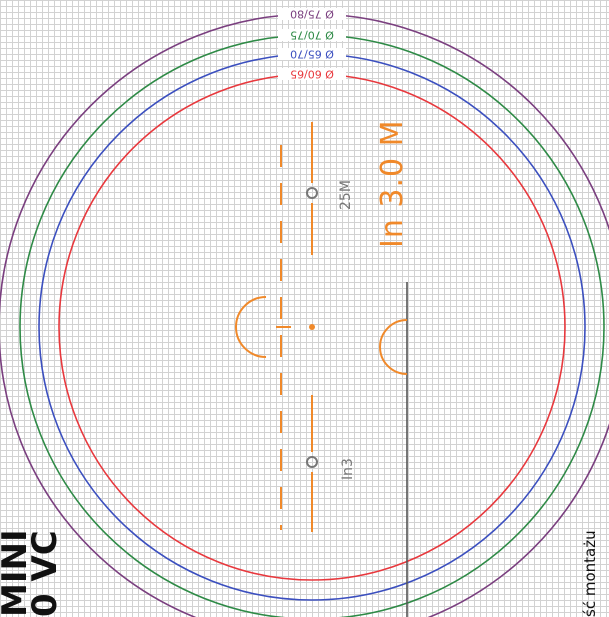 Image resolution: width=609 pixels, height=617 pixels. What do you see at coordinates (312, 327) in the screenshot?
I see `center-point` at bounding box center [312, 327].